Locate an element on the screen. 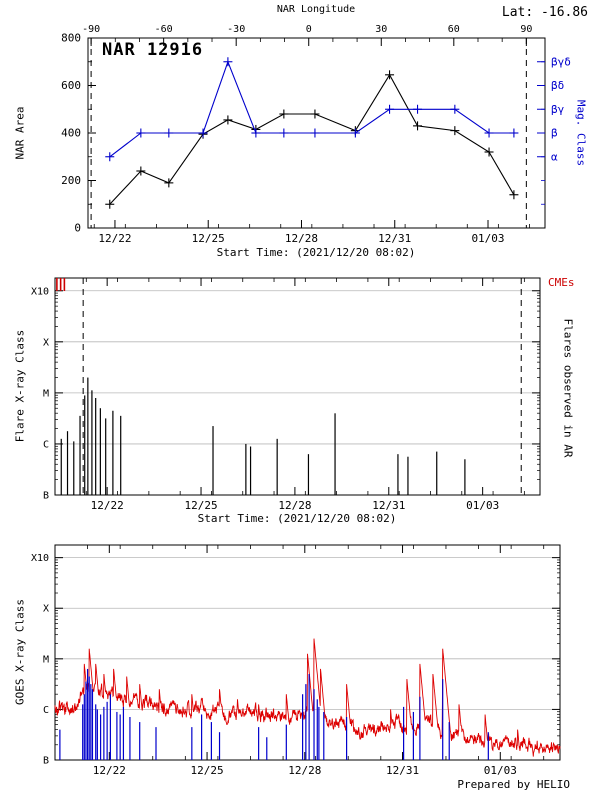  svg-text: 200 is located at coordinates (71, 180).